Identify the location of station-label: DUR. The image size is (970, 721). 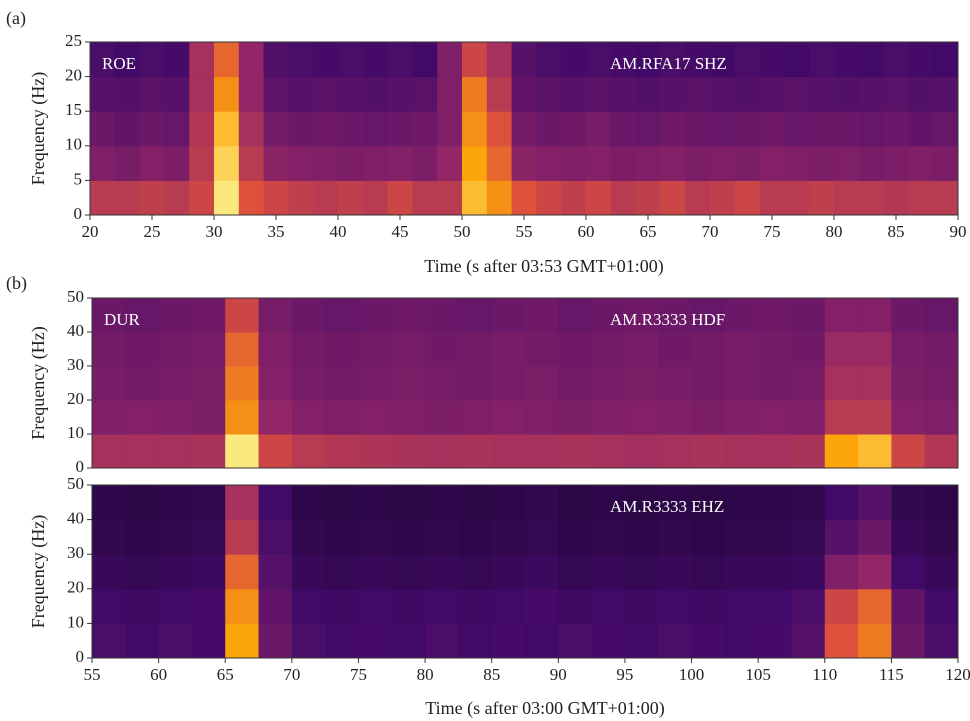
(122, 319).